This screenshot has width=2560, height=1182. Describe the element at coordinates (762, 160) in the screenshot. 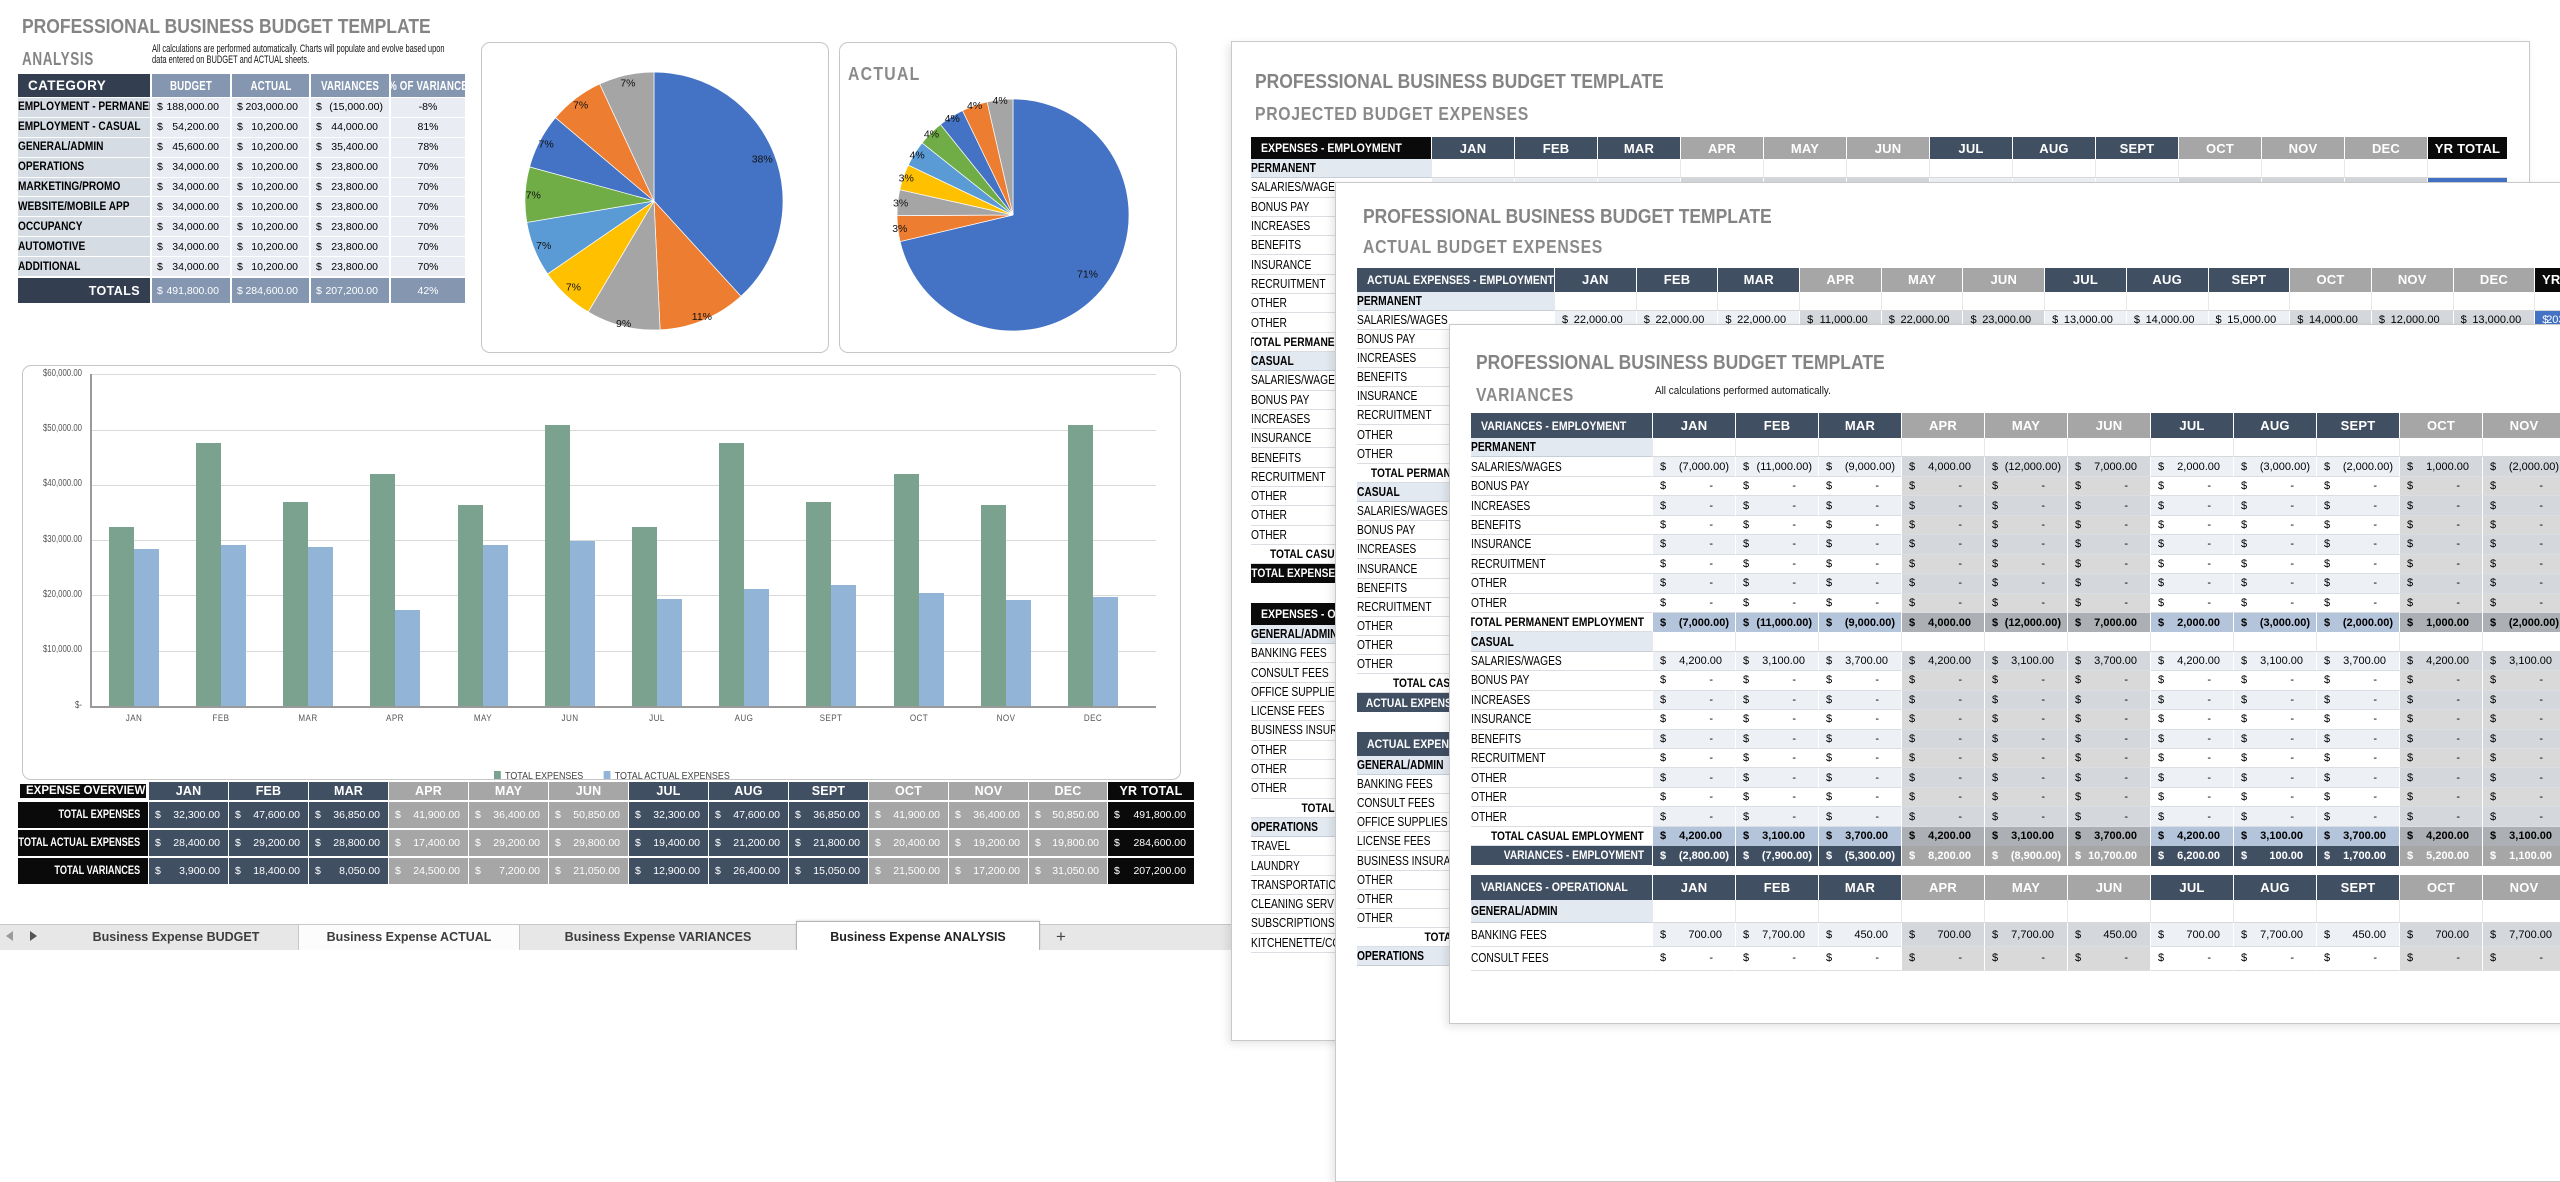

I see `svg-text: 38%` at that location.